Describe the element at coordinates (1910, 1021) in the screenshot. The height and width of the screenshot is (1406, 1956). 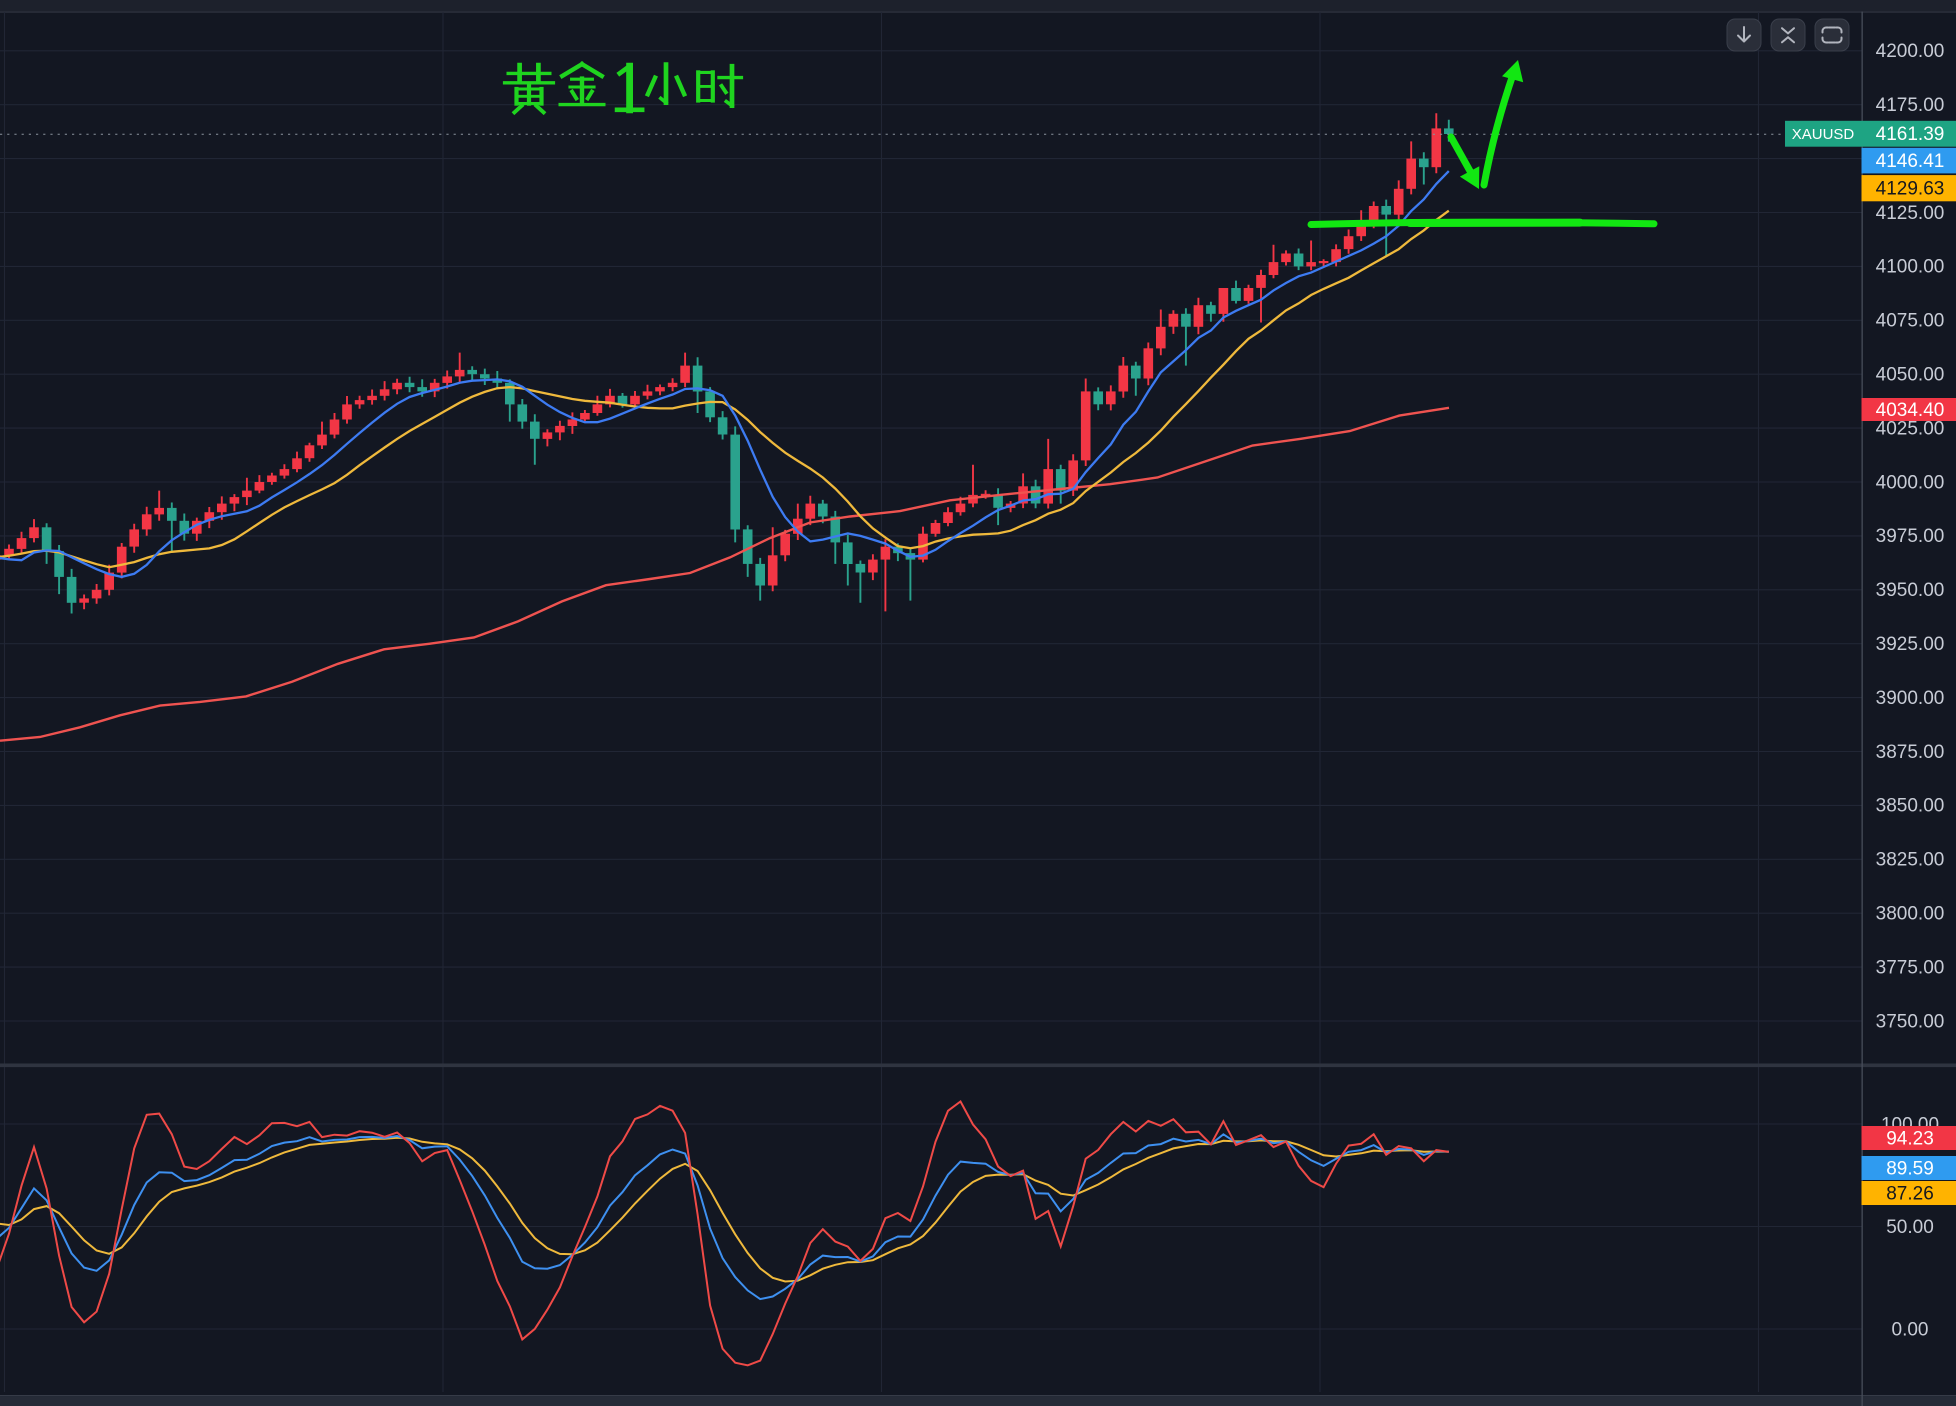
I see `svg-text: 3750.00` at that location.